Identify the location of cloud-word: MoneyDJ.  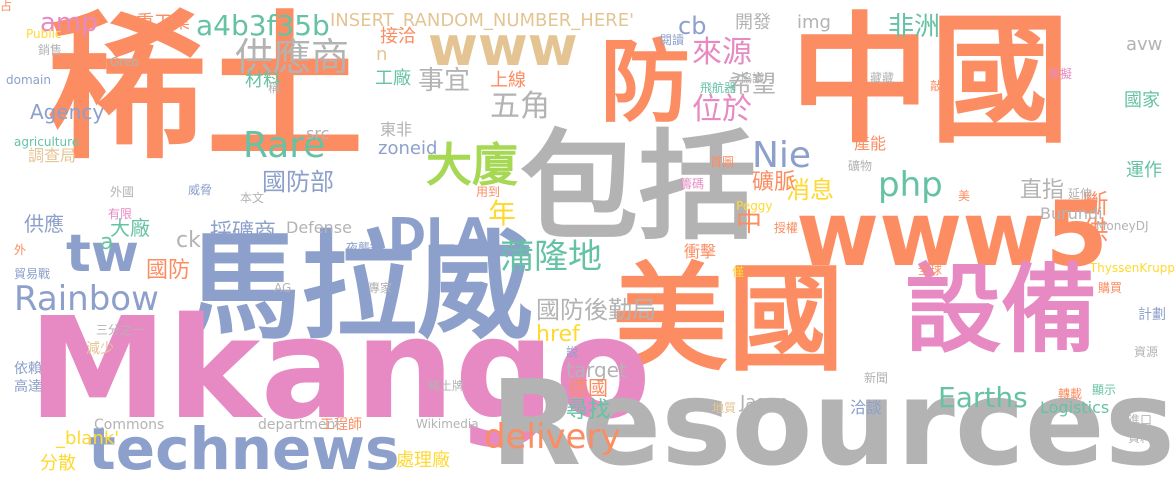
(1122, 226).